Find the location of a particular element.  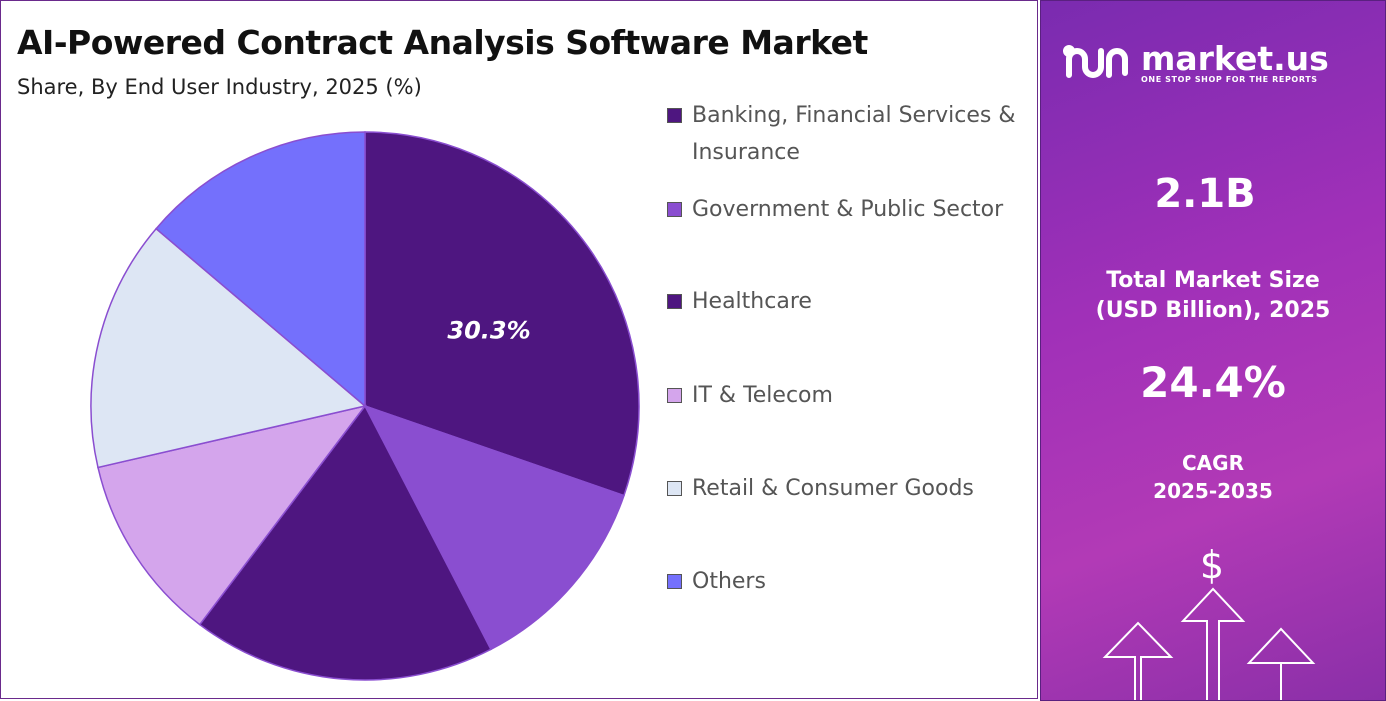

legend-item: Government & Public Sector is located at coordinates (847, 209).